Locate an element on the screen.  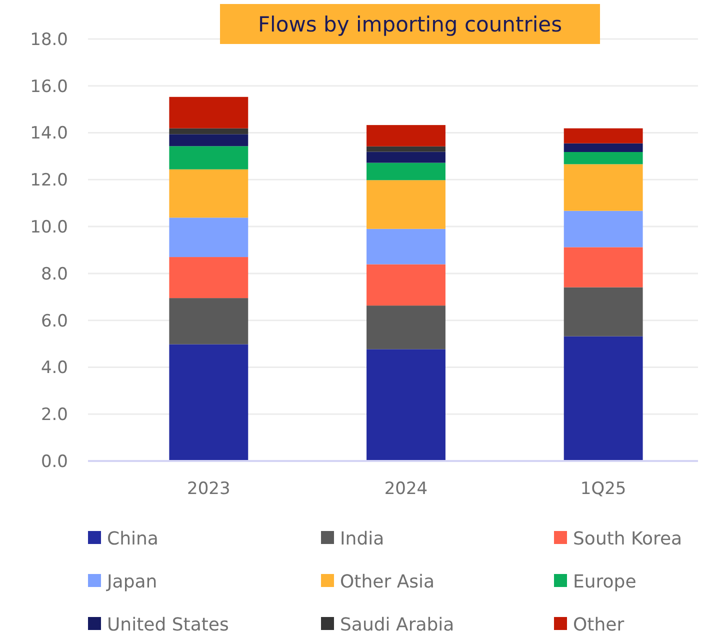
y-tick-label: 12.0 is located at coordinates (49, 180).